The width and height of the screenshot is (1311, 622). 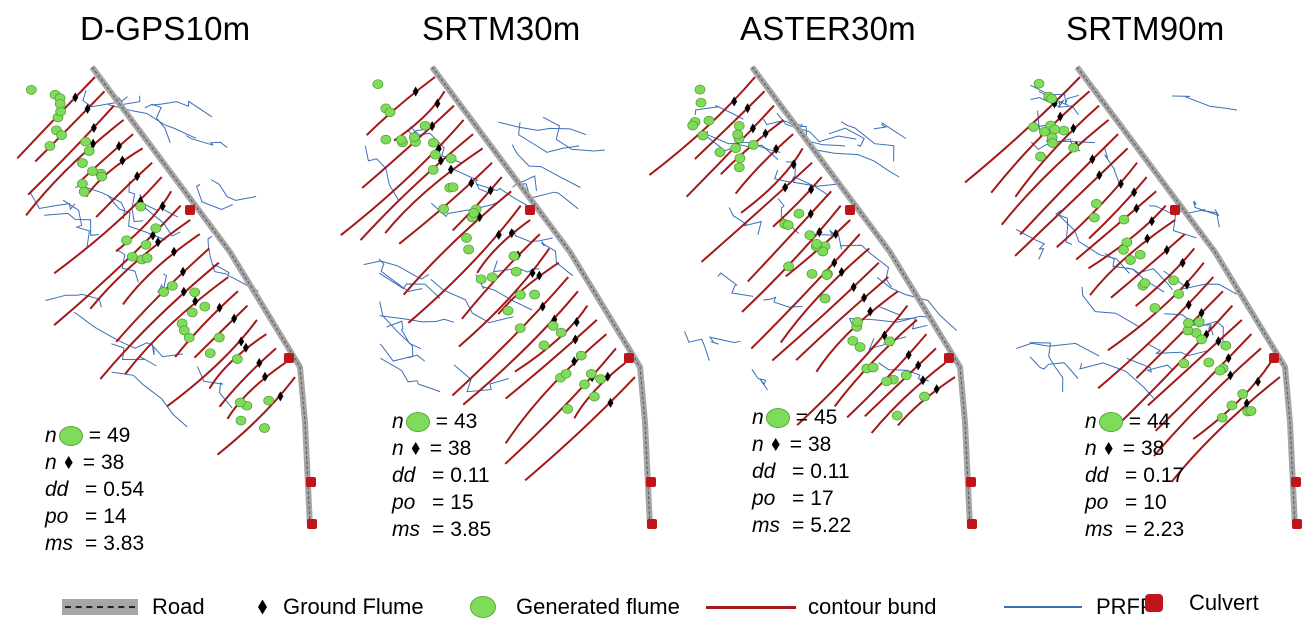 What do you see at coordinates (1043, 607) in the screenshot?
I see `prfp-line-icon` at bounding box center [1043, 607].